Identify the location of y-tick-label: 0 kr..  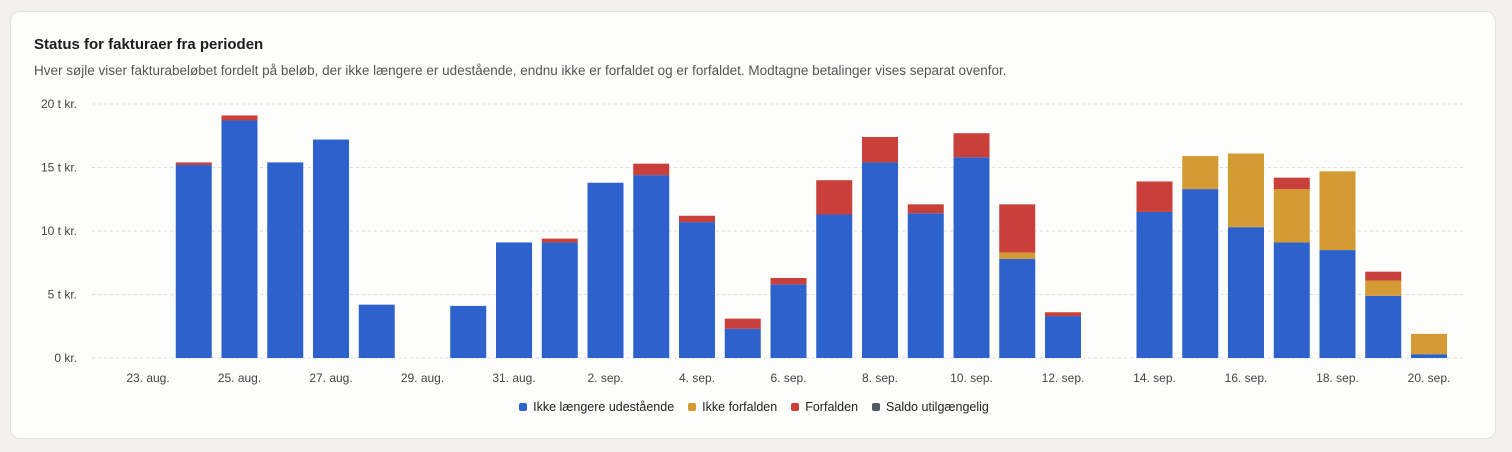
(65, 358).